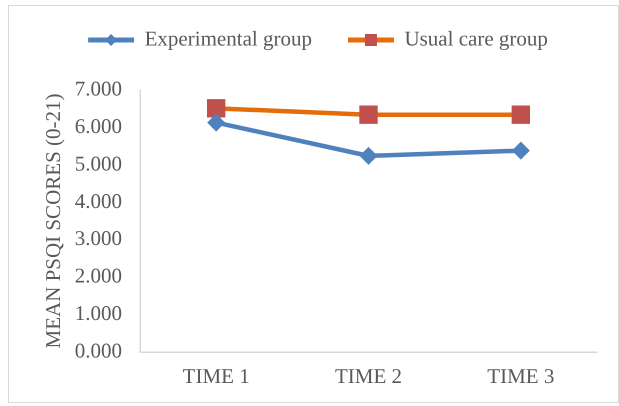  Describe the element at coordinates (98, 163) in the screenshot. I see `y-tick-label: 5.000` at that location.